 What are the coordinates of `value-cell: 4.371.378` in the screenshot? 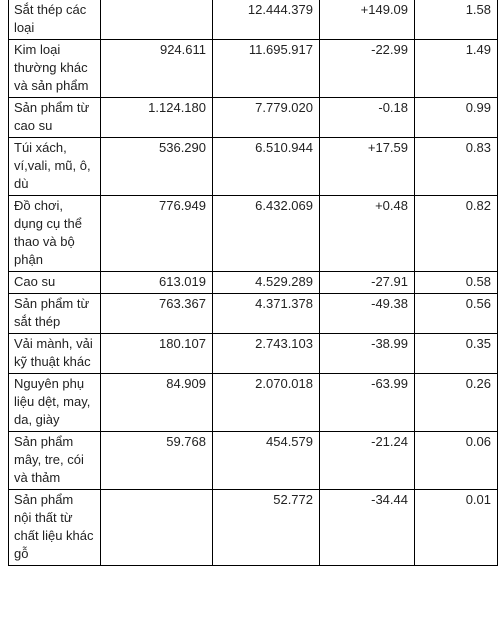 It's located at (266, 313).